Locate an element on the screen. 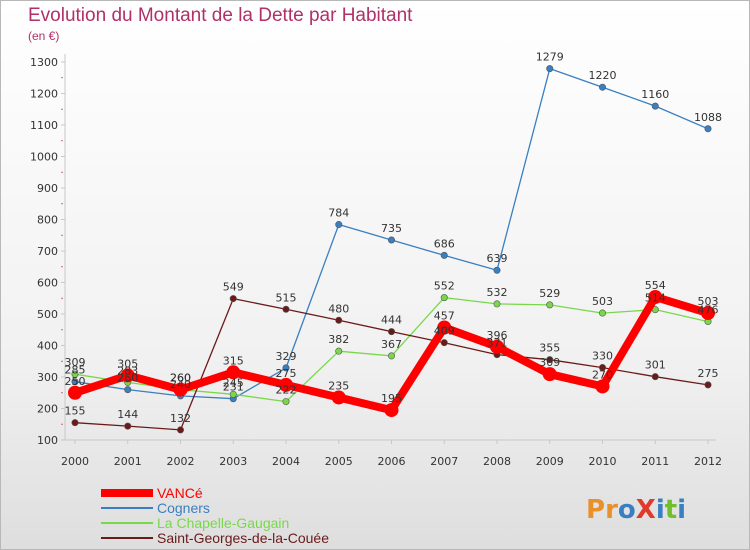 This screenshot has width=750, height=550. y-tick-label: 500 is located at coordinates (47, 314).